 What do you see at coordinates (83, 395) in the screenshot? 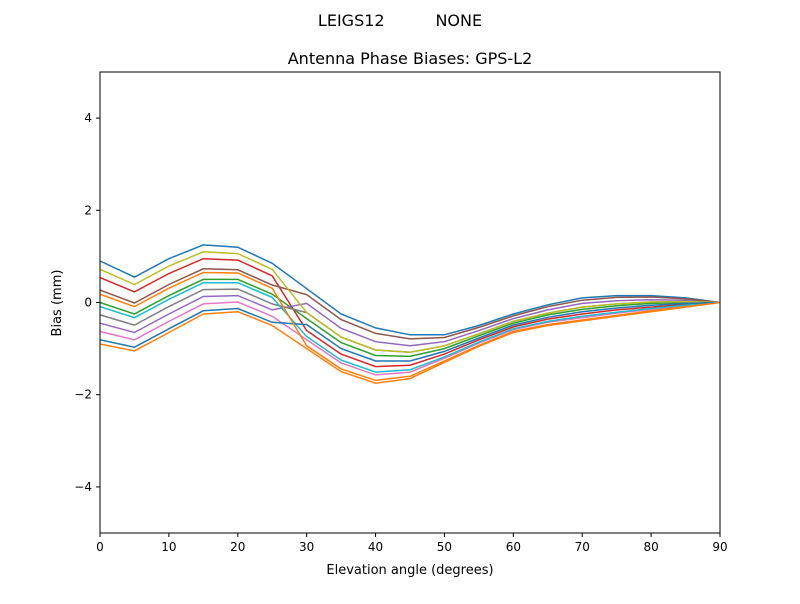
I see `y-tick-label: −2` at bounding box center [83, 395].